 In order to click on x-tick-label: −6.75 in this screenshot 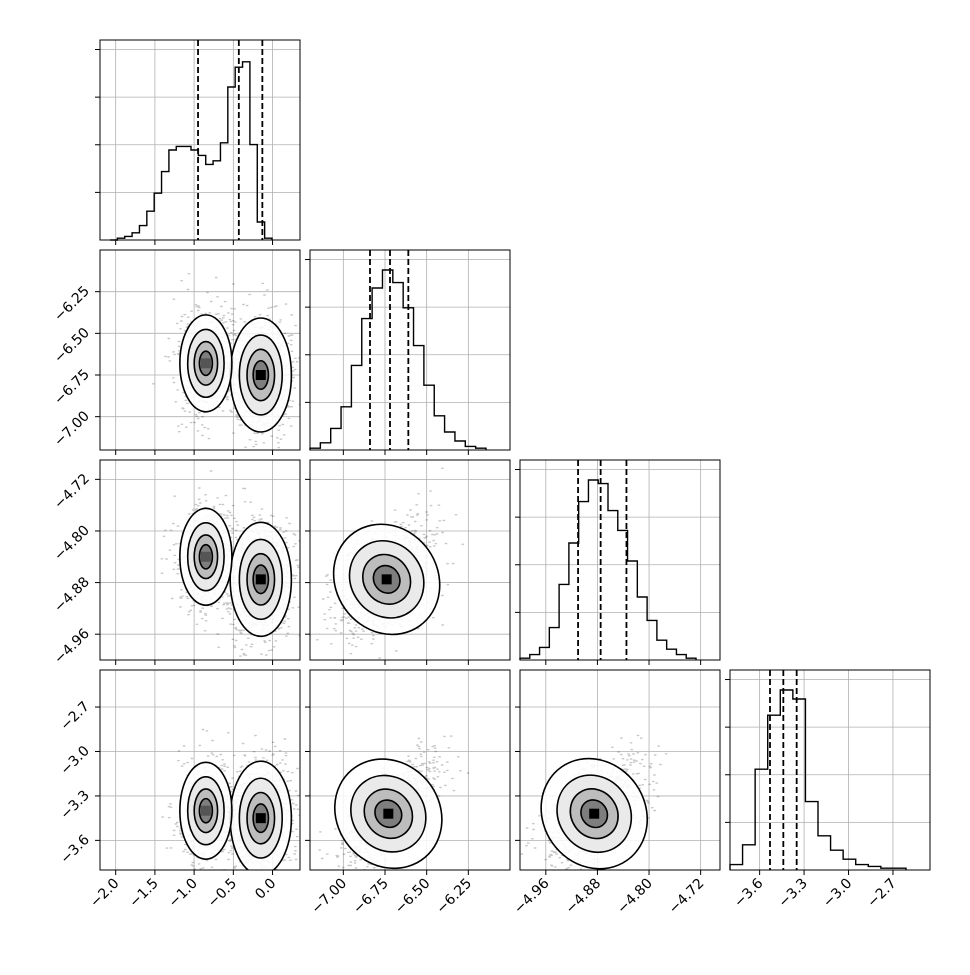, I will do `click(371, 897)`.